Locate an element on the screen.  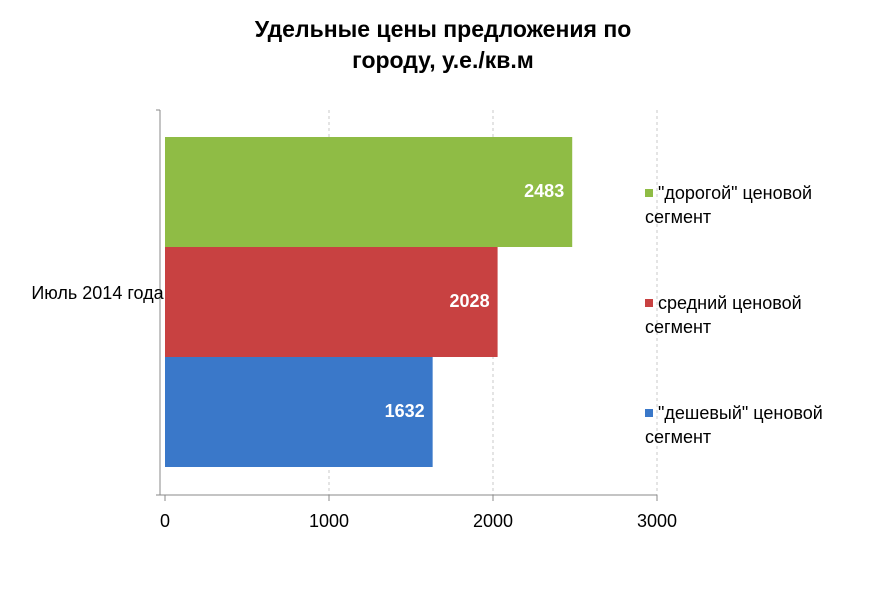
data-label: 2483 is located at coordinates (544, 191).